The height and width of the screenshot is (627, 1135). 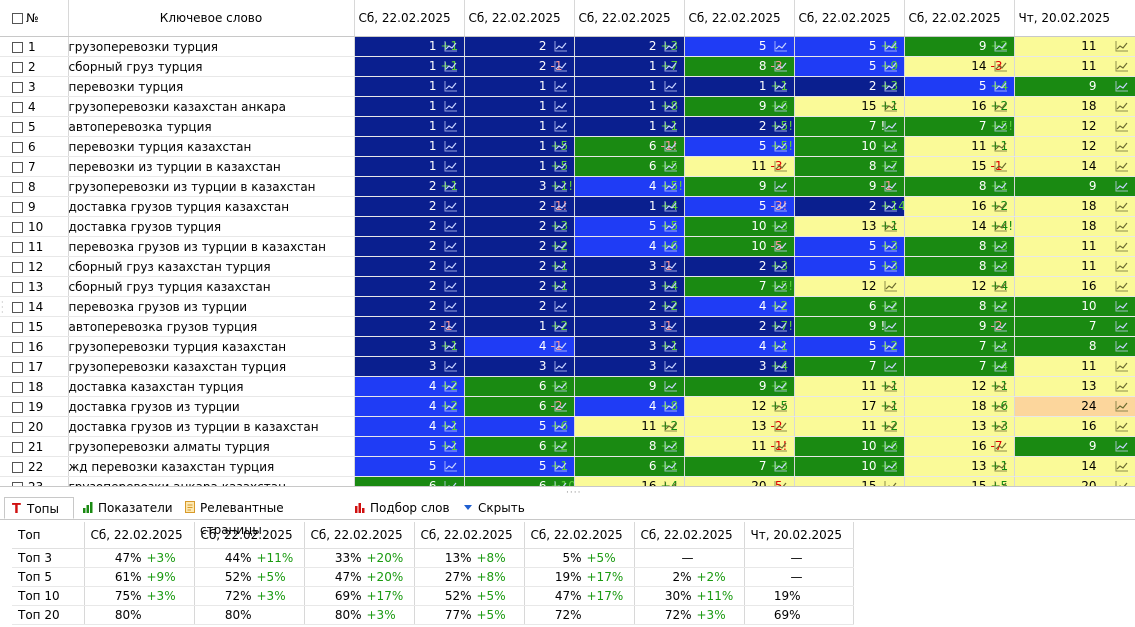 I want to click on position-cell: 14 +4!, so click(x=959, y=226).